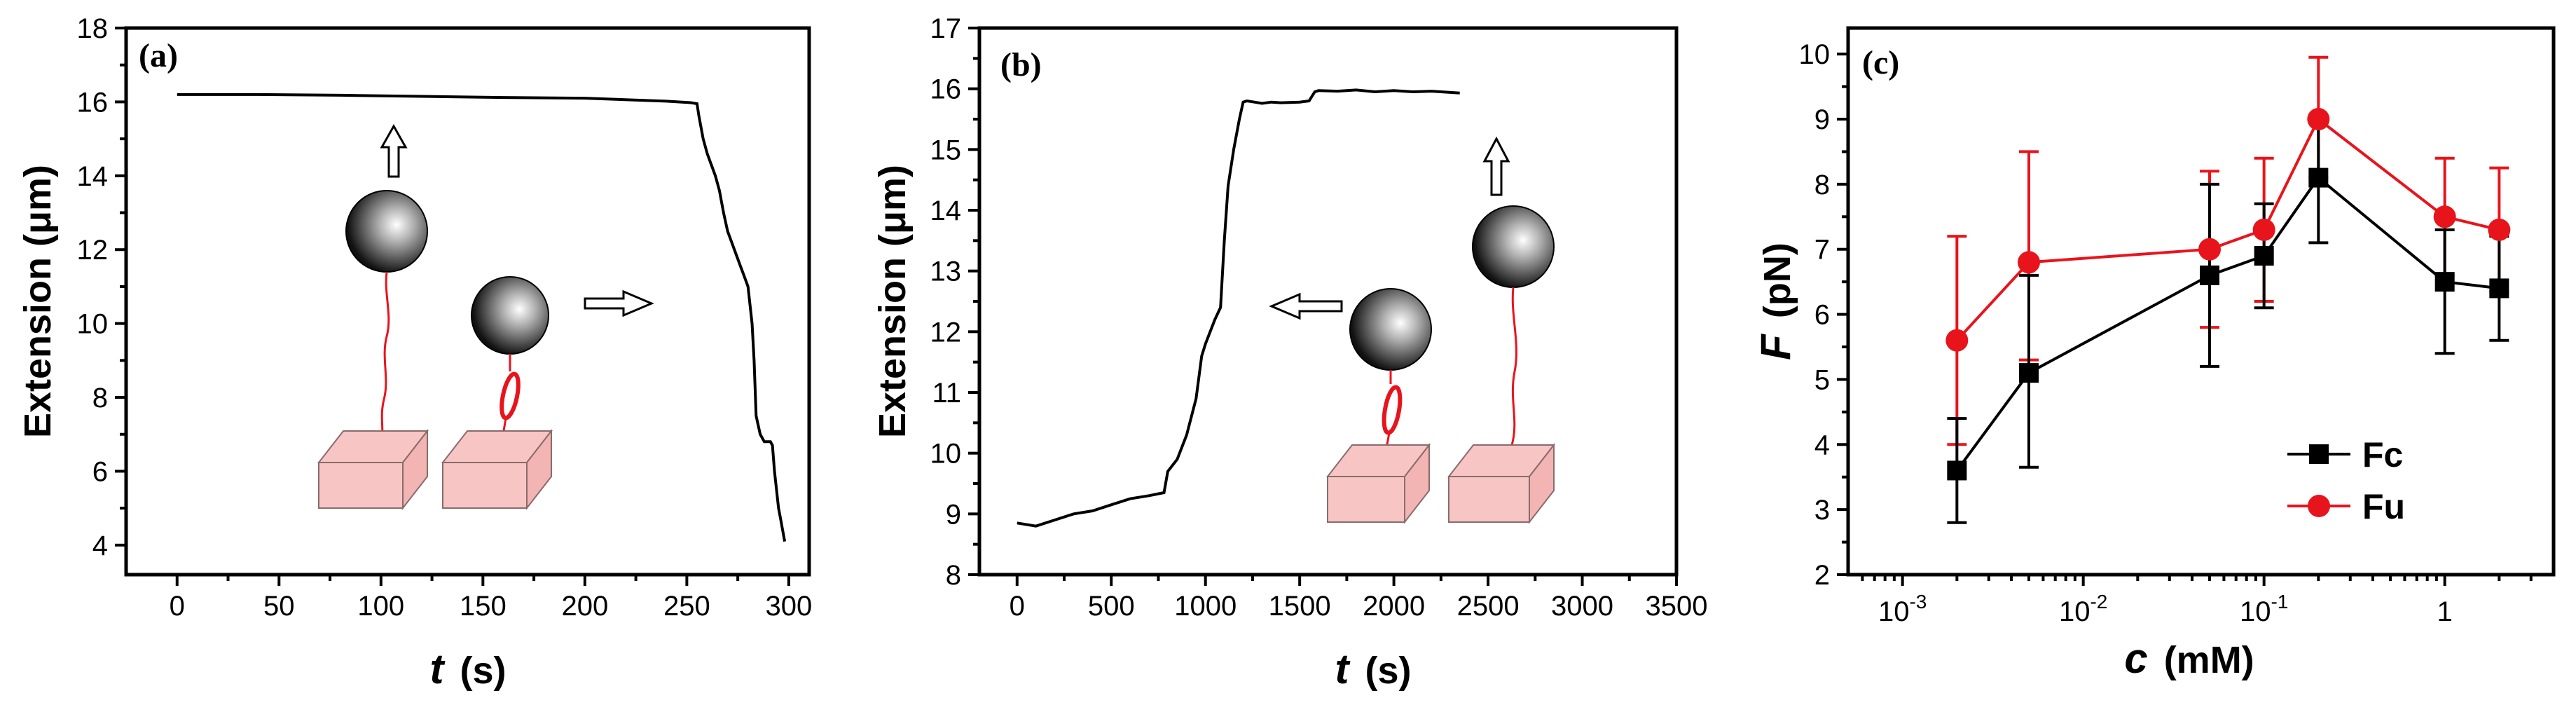  Describe the element at coordinates (1306, 306) in the screenshot. I see `pull-left-arrow-icon` at that location.